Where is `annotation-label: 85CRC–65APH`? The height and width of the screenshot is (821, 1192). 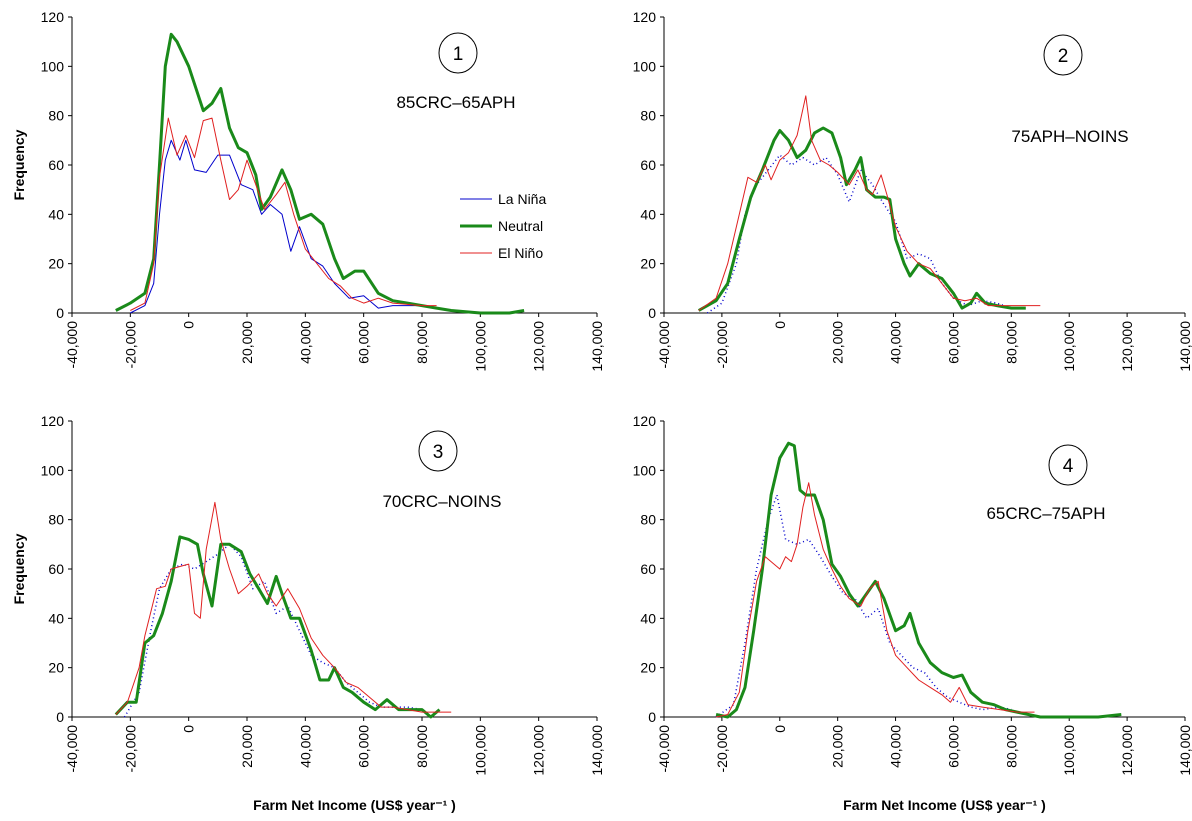 annotation-label: 85CRC–65APH is located at coordinates (455, 102).